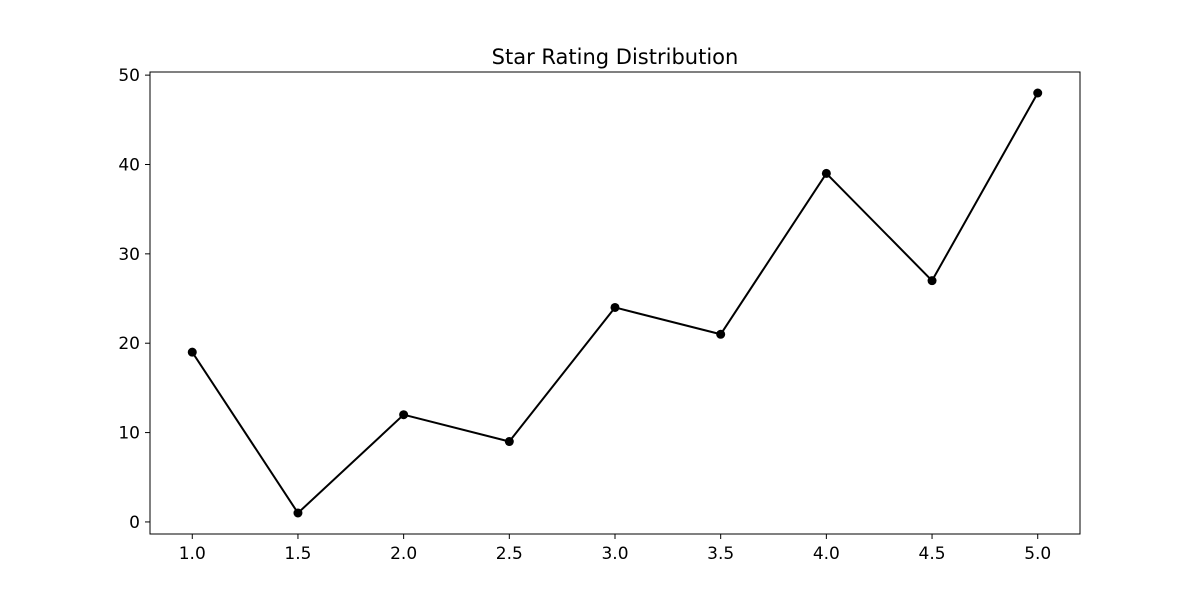 The width and height of the screenshot is (1200, 600). What do you see at coordinates (932, 554) in the screenshot?
I see `x-tick-label: 4.5` at bounding box center [932, 554].